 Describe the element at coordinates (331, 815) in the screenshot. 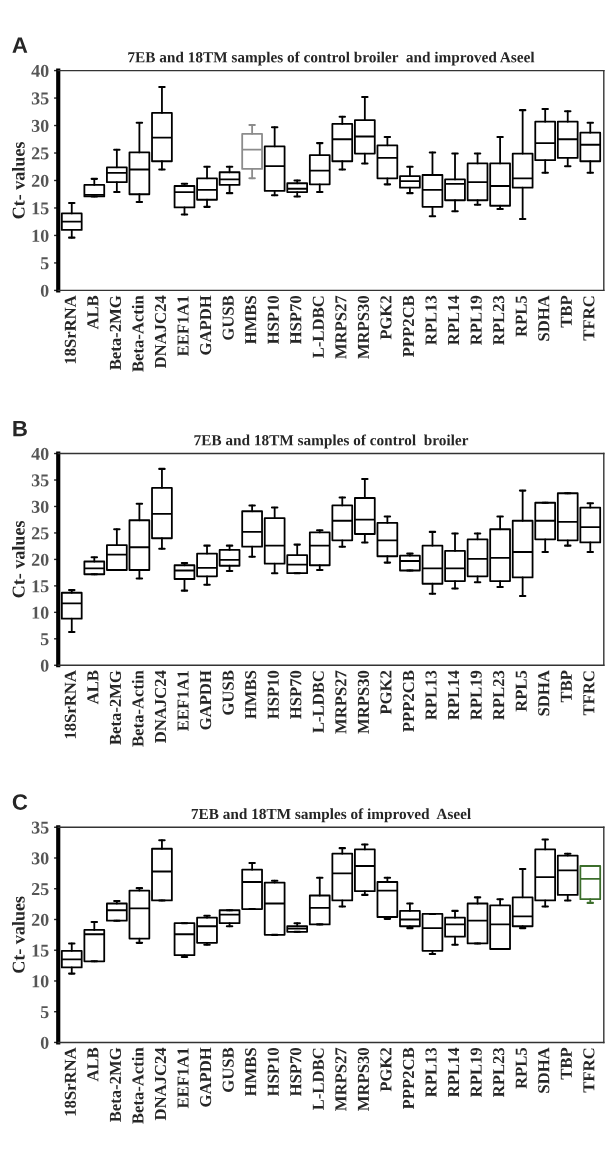

I see `chart-title: 7EB and 18TM samples of improved Aseel` at that location.